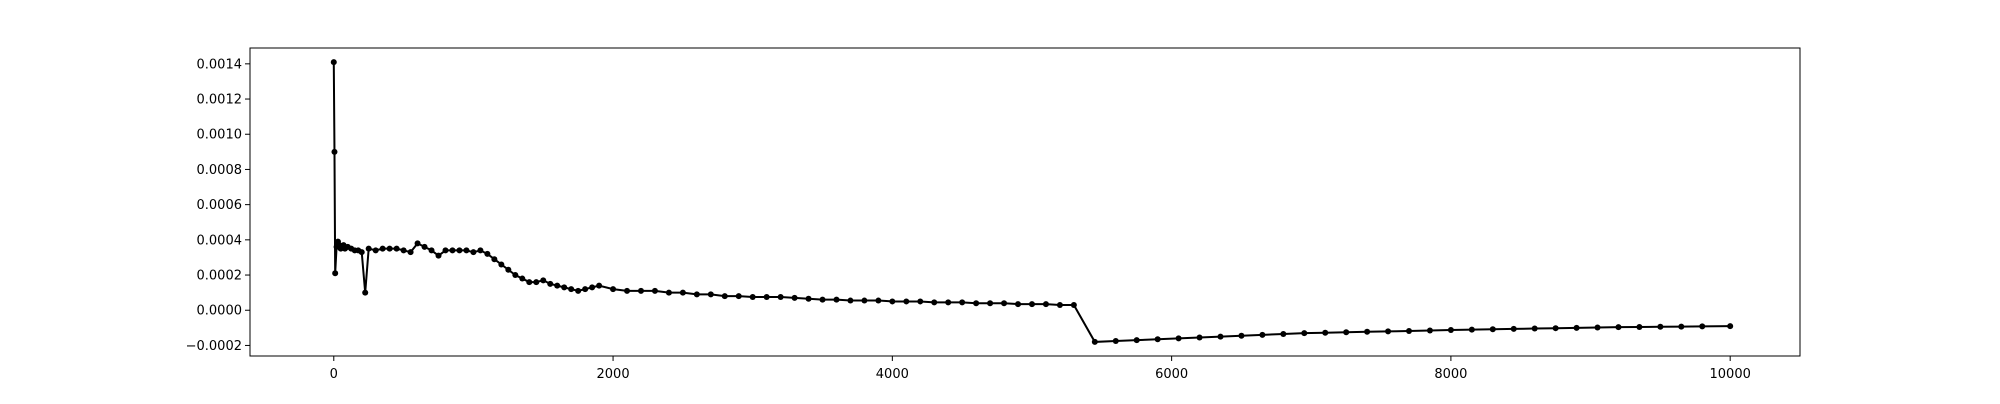 Image resolution: width=2000 pixels, height=404 pixels. What do you see at coordinates (220, 64) in the screenshot?
I see `y-tick-label: 0.0014` at bounding box center [220, 64].